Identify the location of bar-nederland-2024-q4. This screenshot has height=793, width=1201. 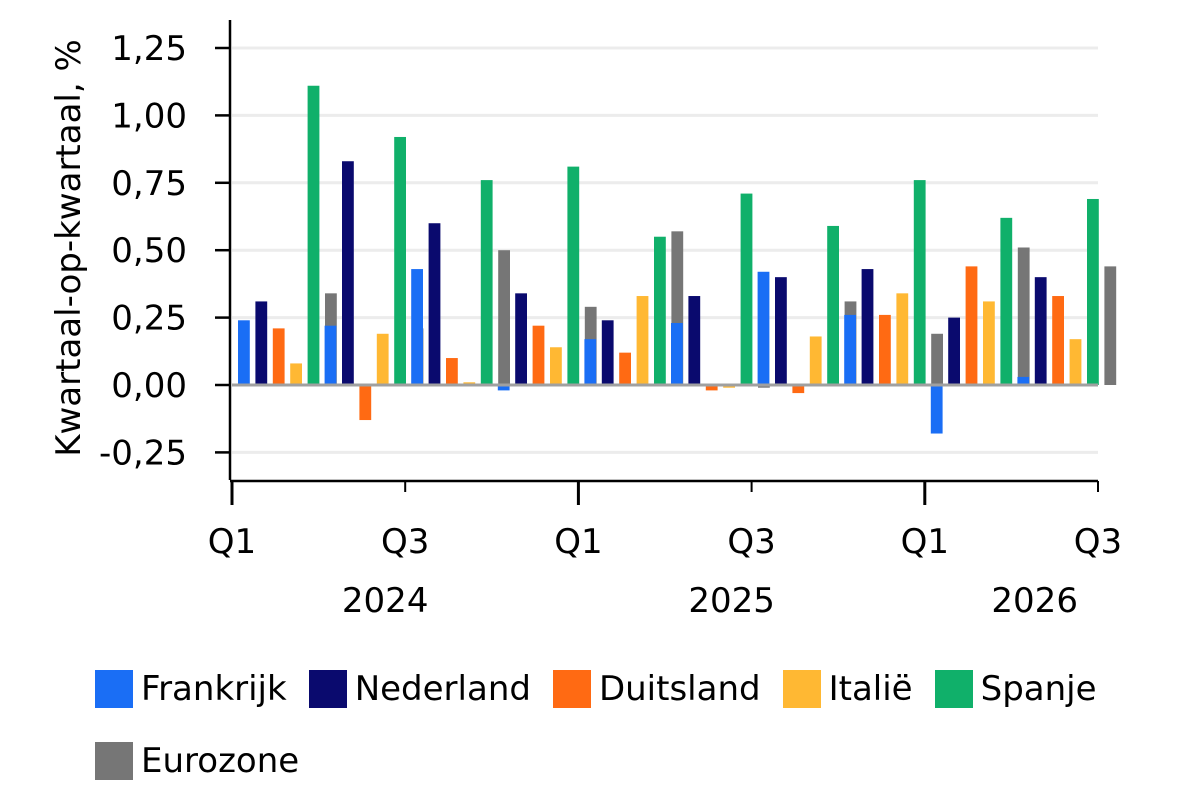
(521, 339).